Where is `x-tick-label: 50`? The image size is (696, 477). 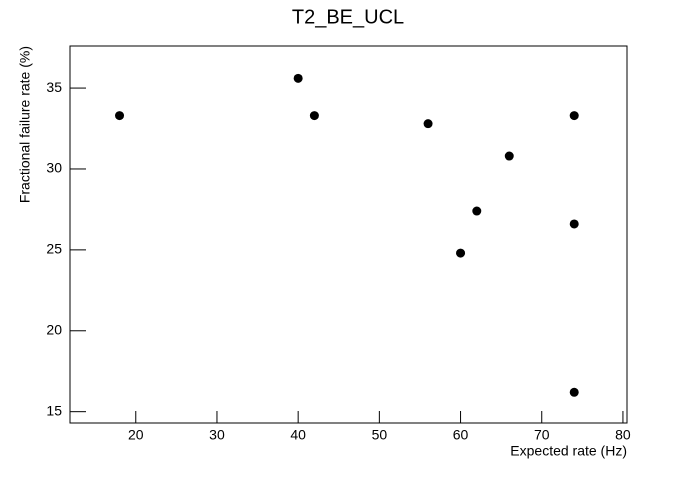 x-tick-label: 50 is located at coordinates (380, 435).